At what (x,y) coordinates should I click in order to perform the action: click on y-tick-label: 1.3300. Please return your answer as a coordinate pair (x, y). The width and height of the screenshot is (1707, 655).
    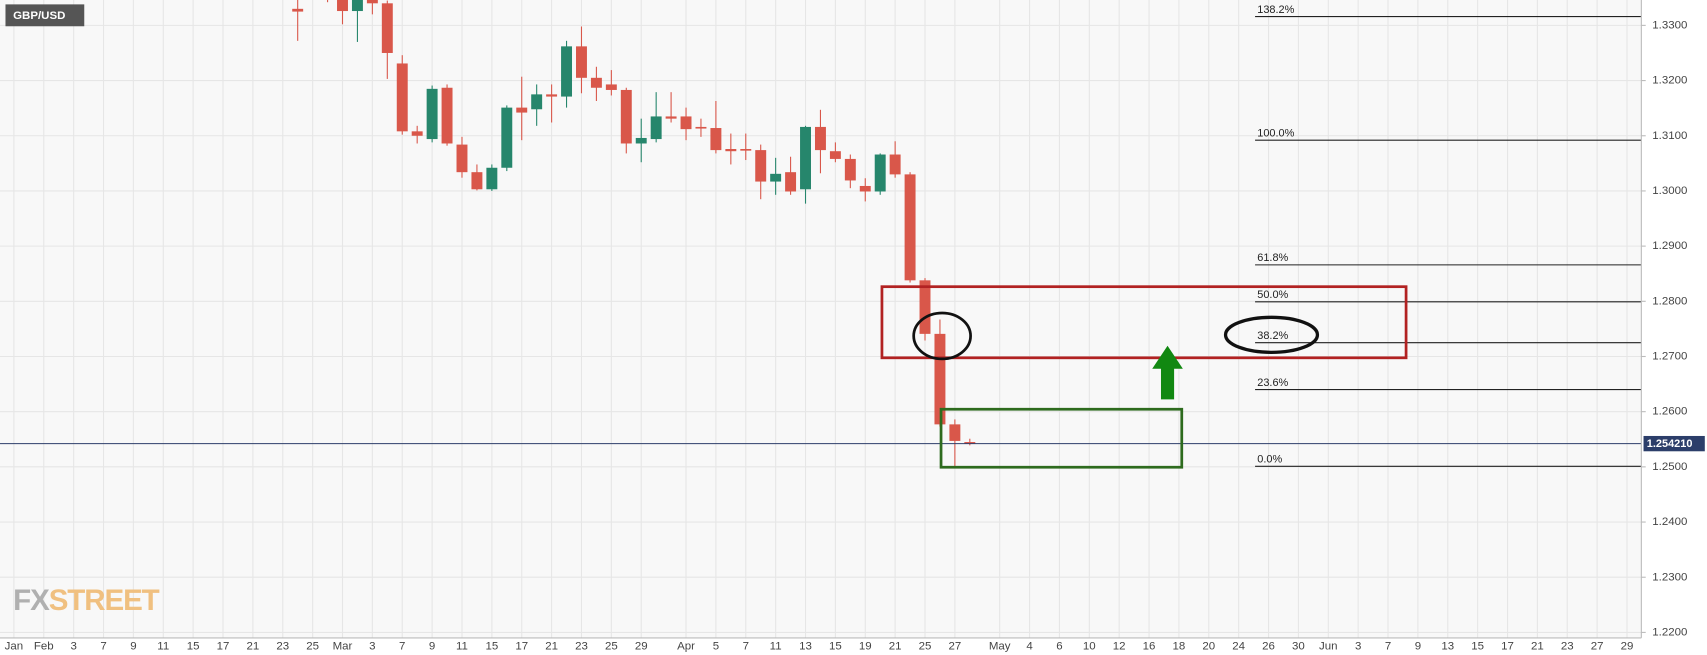
    Looking at the image, I should click on (1669, 25).